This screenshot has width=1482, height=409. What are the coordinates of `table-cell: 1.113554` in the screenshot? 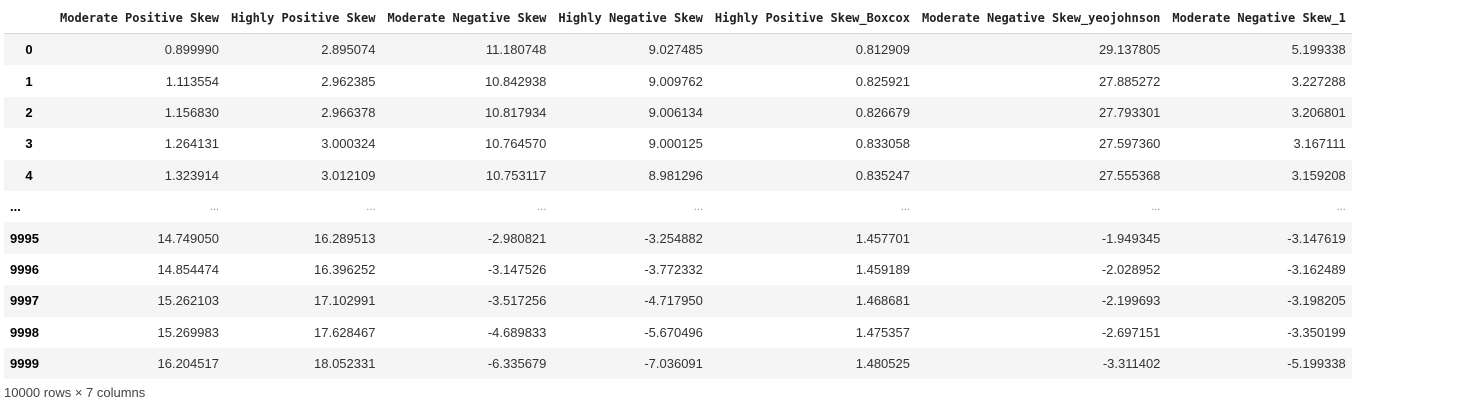 It's located at (192, 81).